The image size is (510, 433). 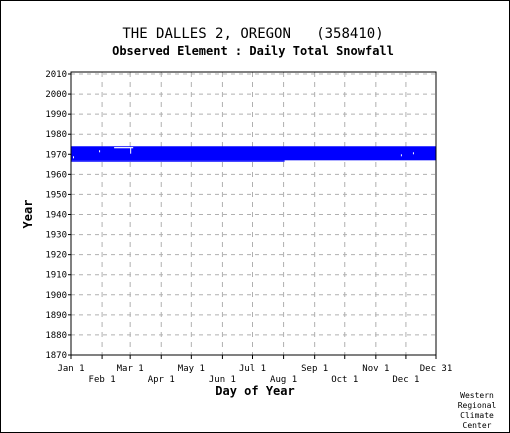 What do you see at coordinates (477, 395) in the screenshot?
I see `credit-line: Western` at bounding box center [477, 395].